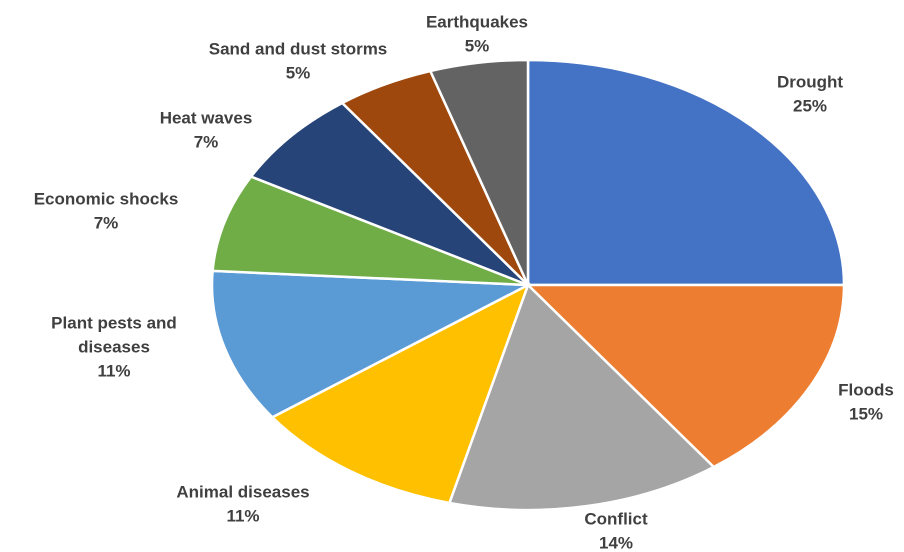 The image size is (904, 552). What do you see at coordinates (616, 518) in the screenshot?
I see `pie-category-label-2-0: Conflict` at bounding box center [616, 518].